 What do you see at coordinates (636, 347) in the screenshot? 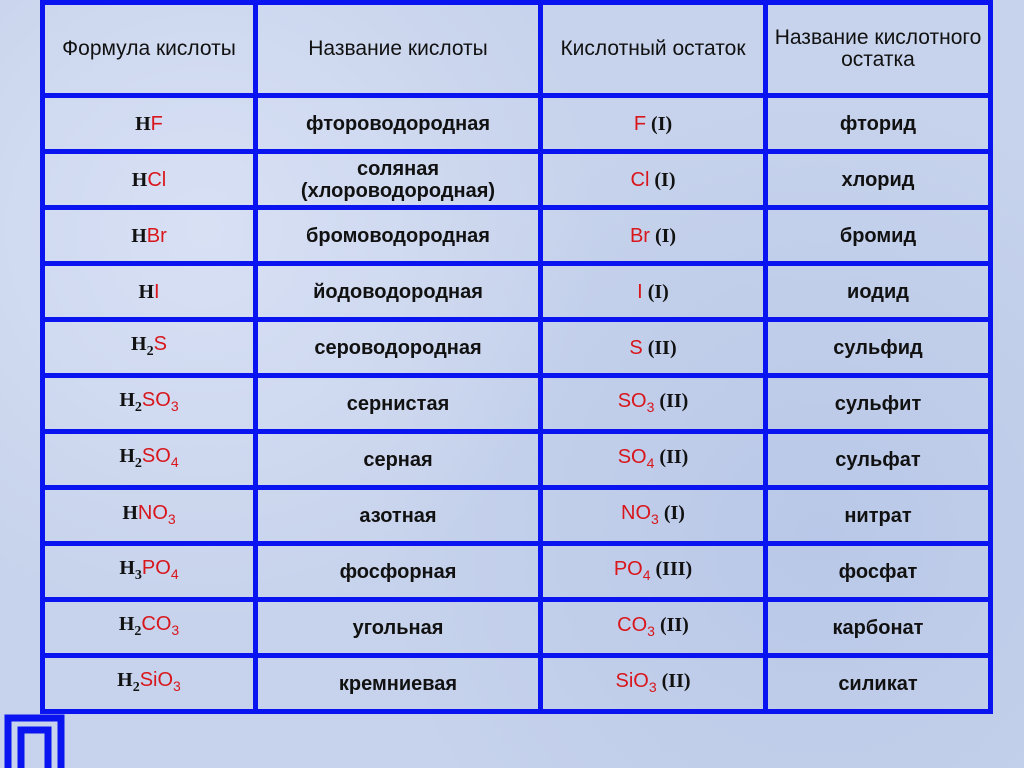
I see `formula-part: S` at bounding box center [636, 347].